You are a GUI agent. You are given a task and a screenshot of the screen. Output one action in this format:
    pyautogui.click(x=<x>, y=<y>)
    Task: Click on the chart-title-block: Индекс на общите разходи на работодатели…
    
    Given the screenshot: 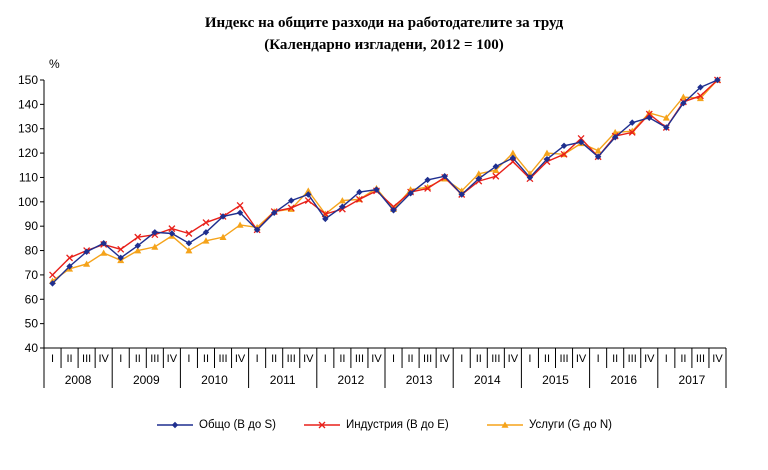 What is the action you would take?
    pyautogui.click(x=384, y=34)
    